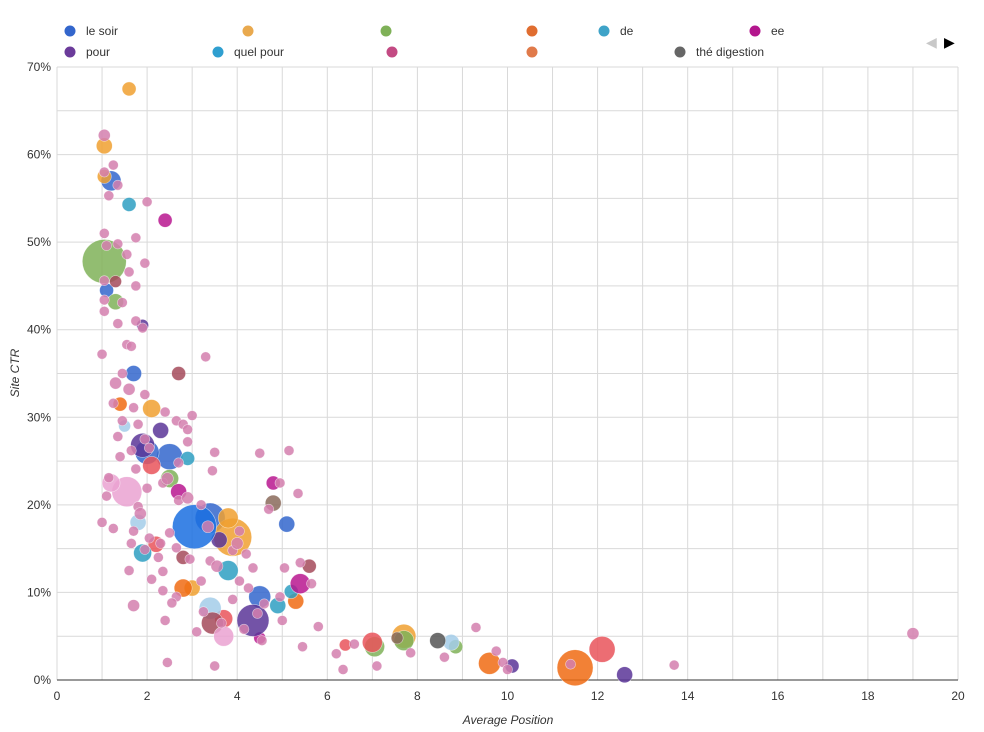  What do you see at coordinates (39, 592) in the screenshot?
I see `y-tick-label: 10%` at bounding box center [39, 592].